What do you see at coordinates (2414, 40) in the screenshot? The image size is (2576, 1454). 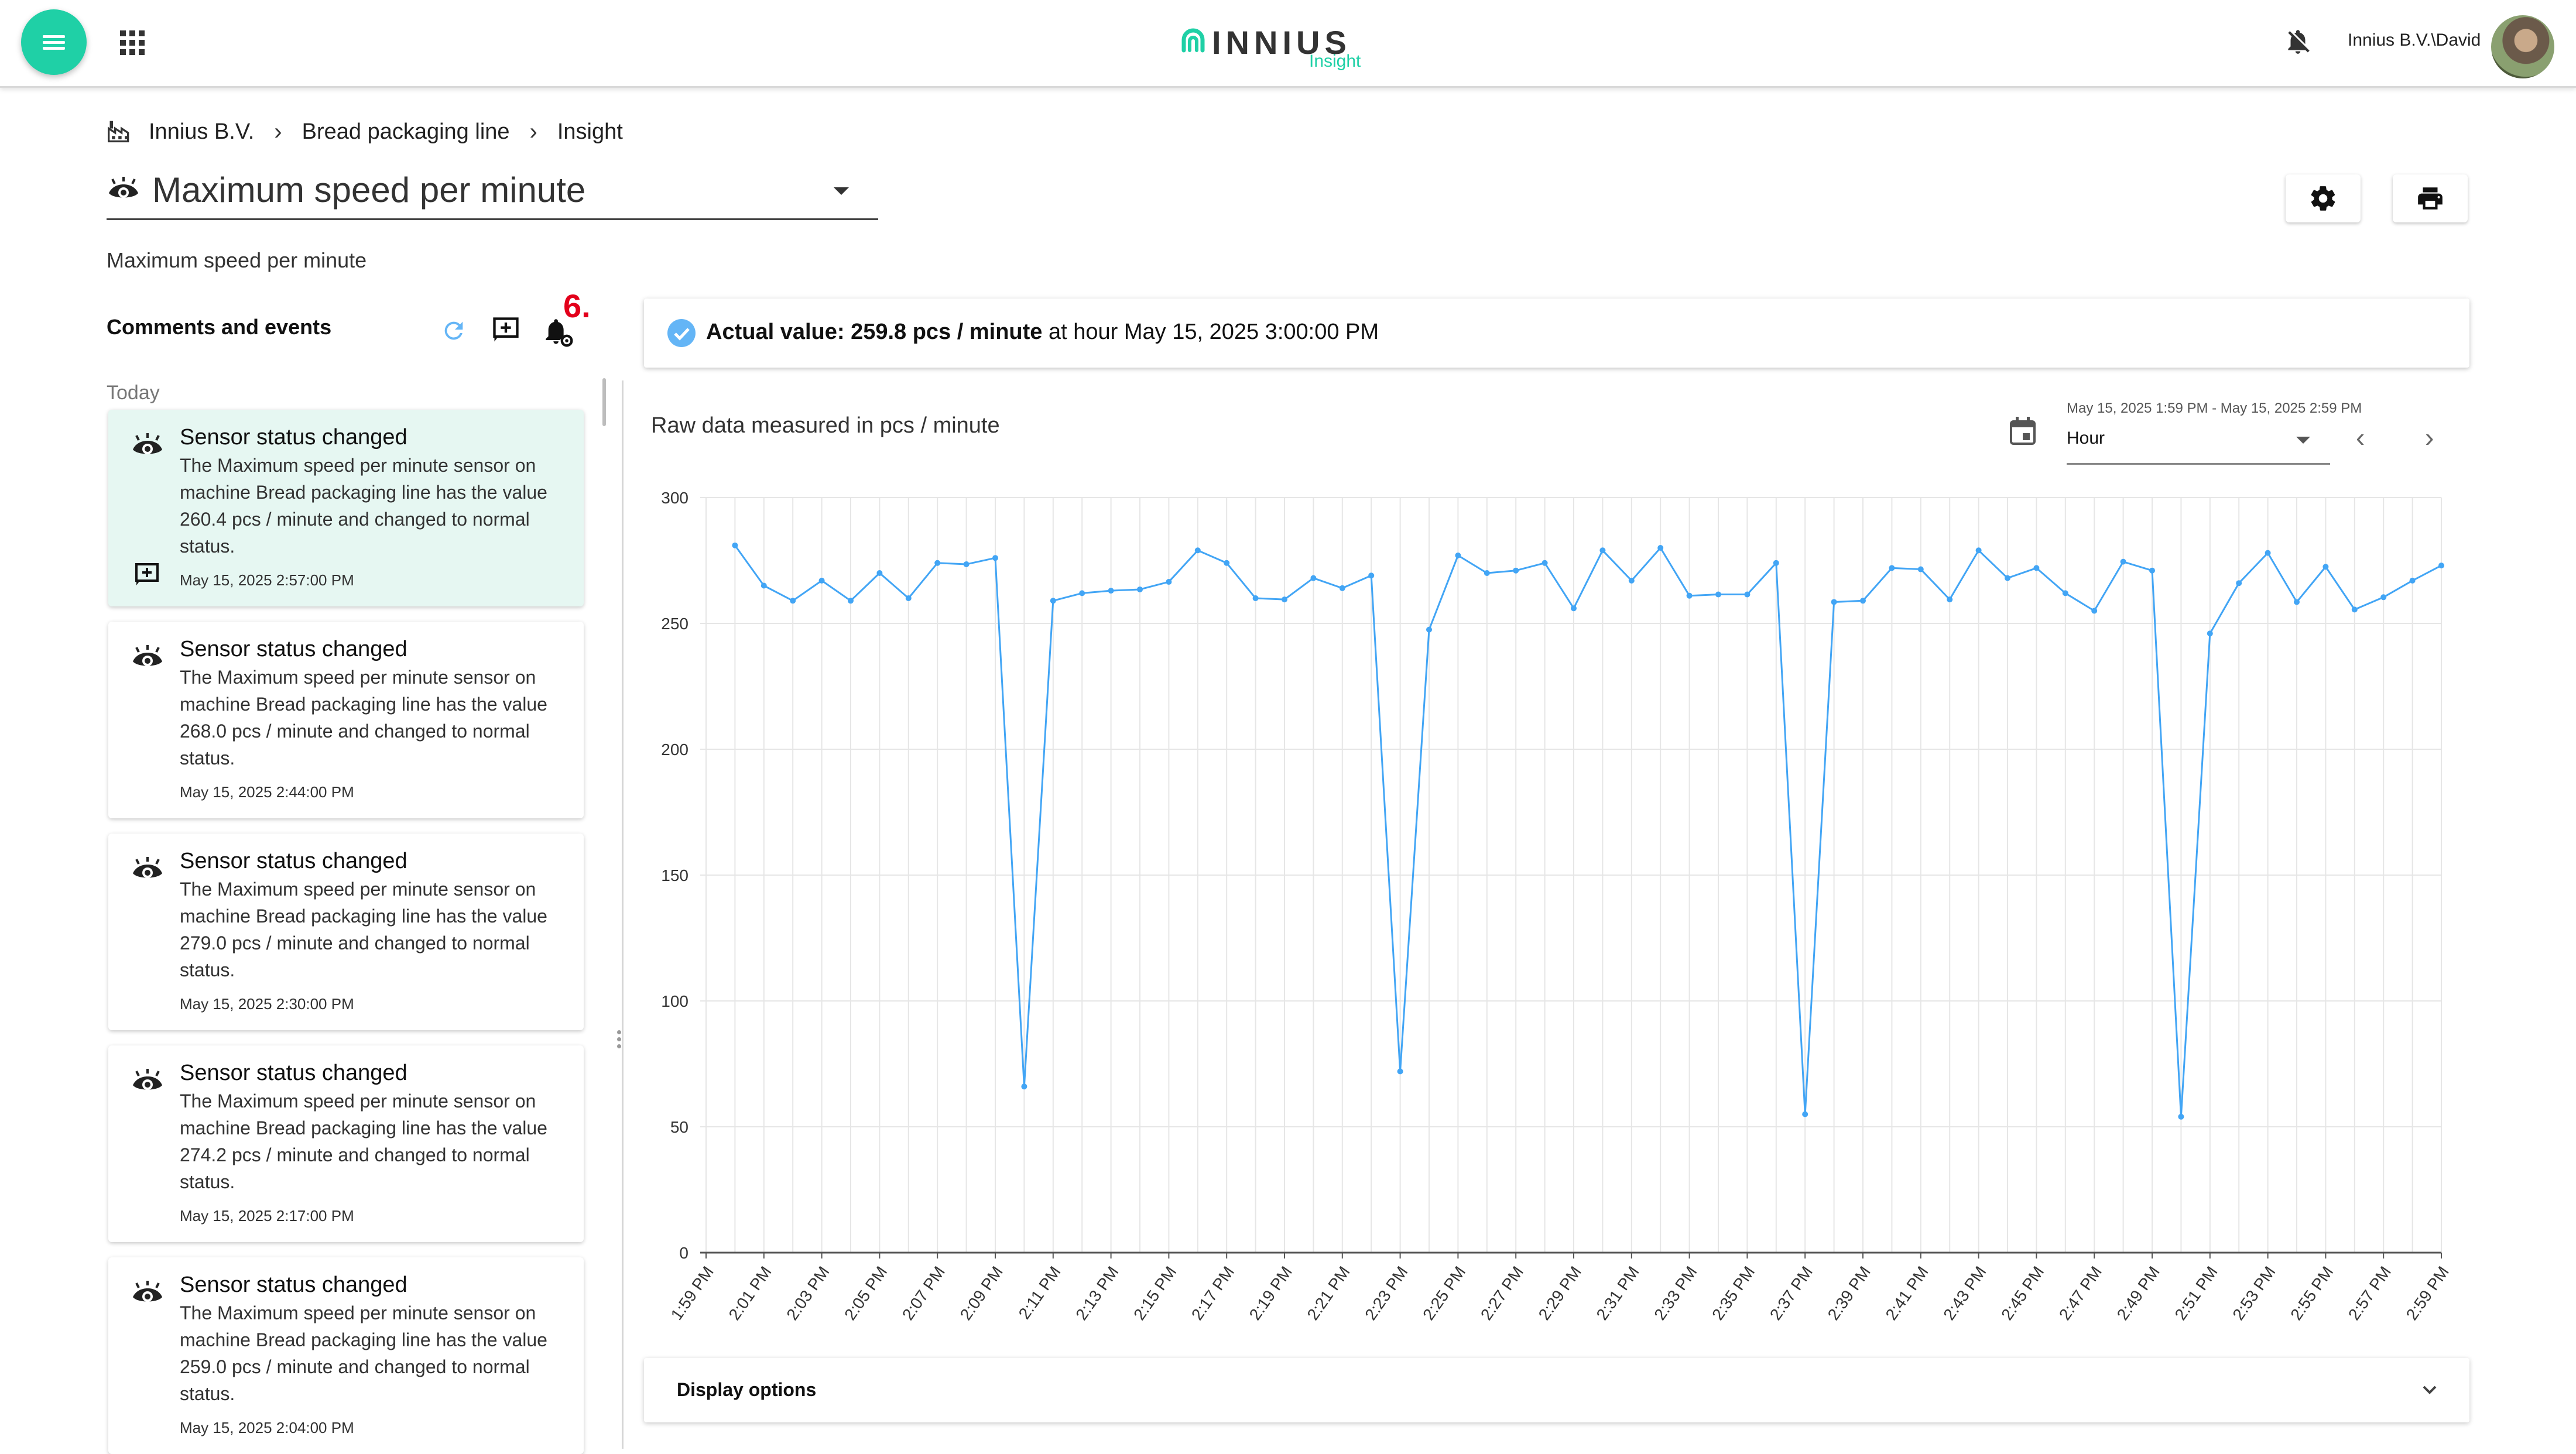 I see `user-name: Innius B.V.\David` at bounding box center [2414, 40].